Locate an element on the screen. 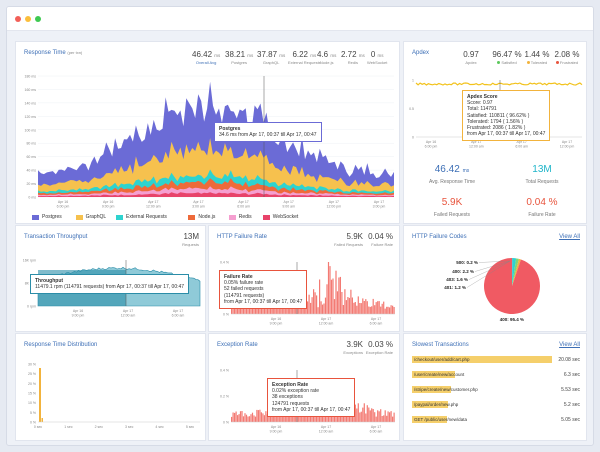 Image resolution: width=600 pixels, height=452 pixels. legend-item-redis: Redis is located at coordinates (240, 217).